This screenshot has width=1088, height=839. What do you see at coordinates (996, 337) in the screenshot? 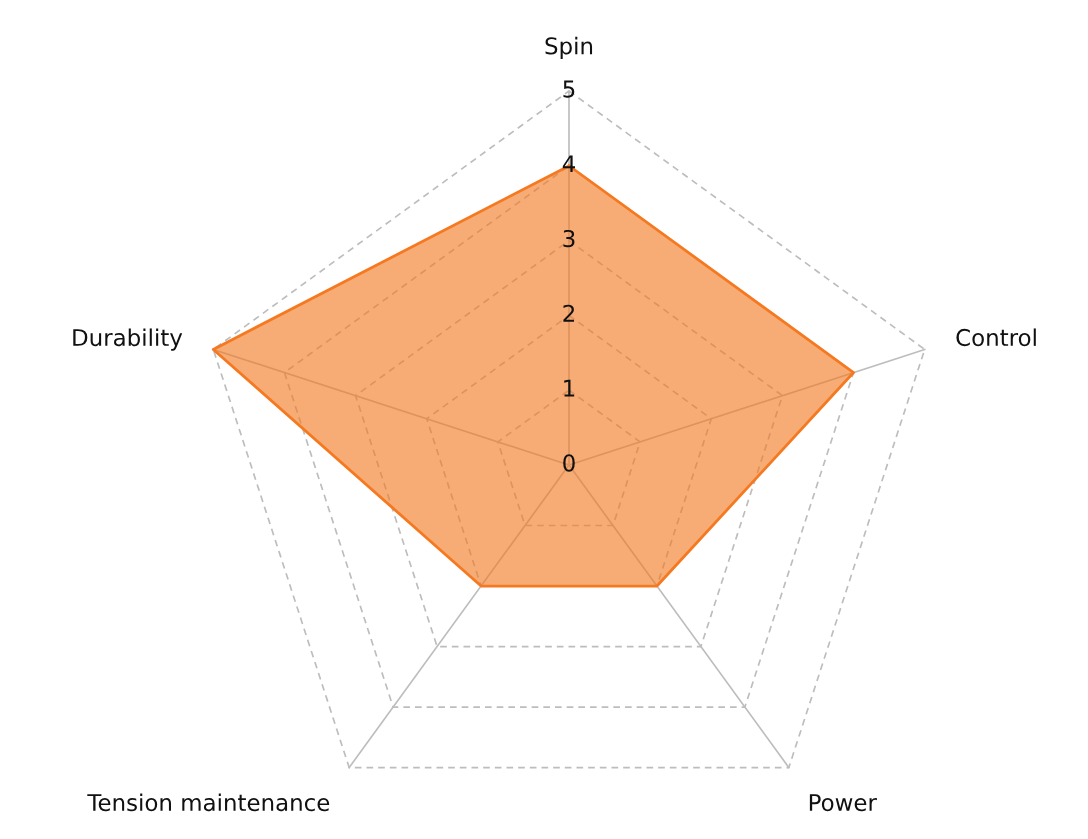
I see `spoke-label: Control` at bounding box center [996, 337].